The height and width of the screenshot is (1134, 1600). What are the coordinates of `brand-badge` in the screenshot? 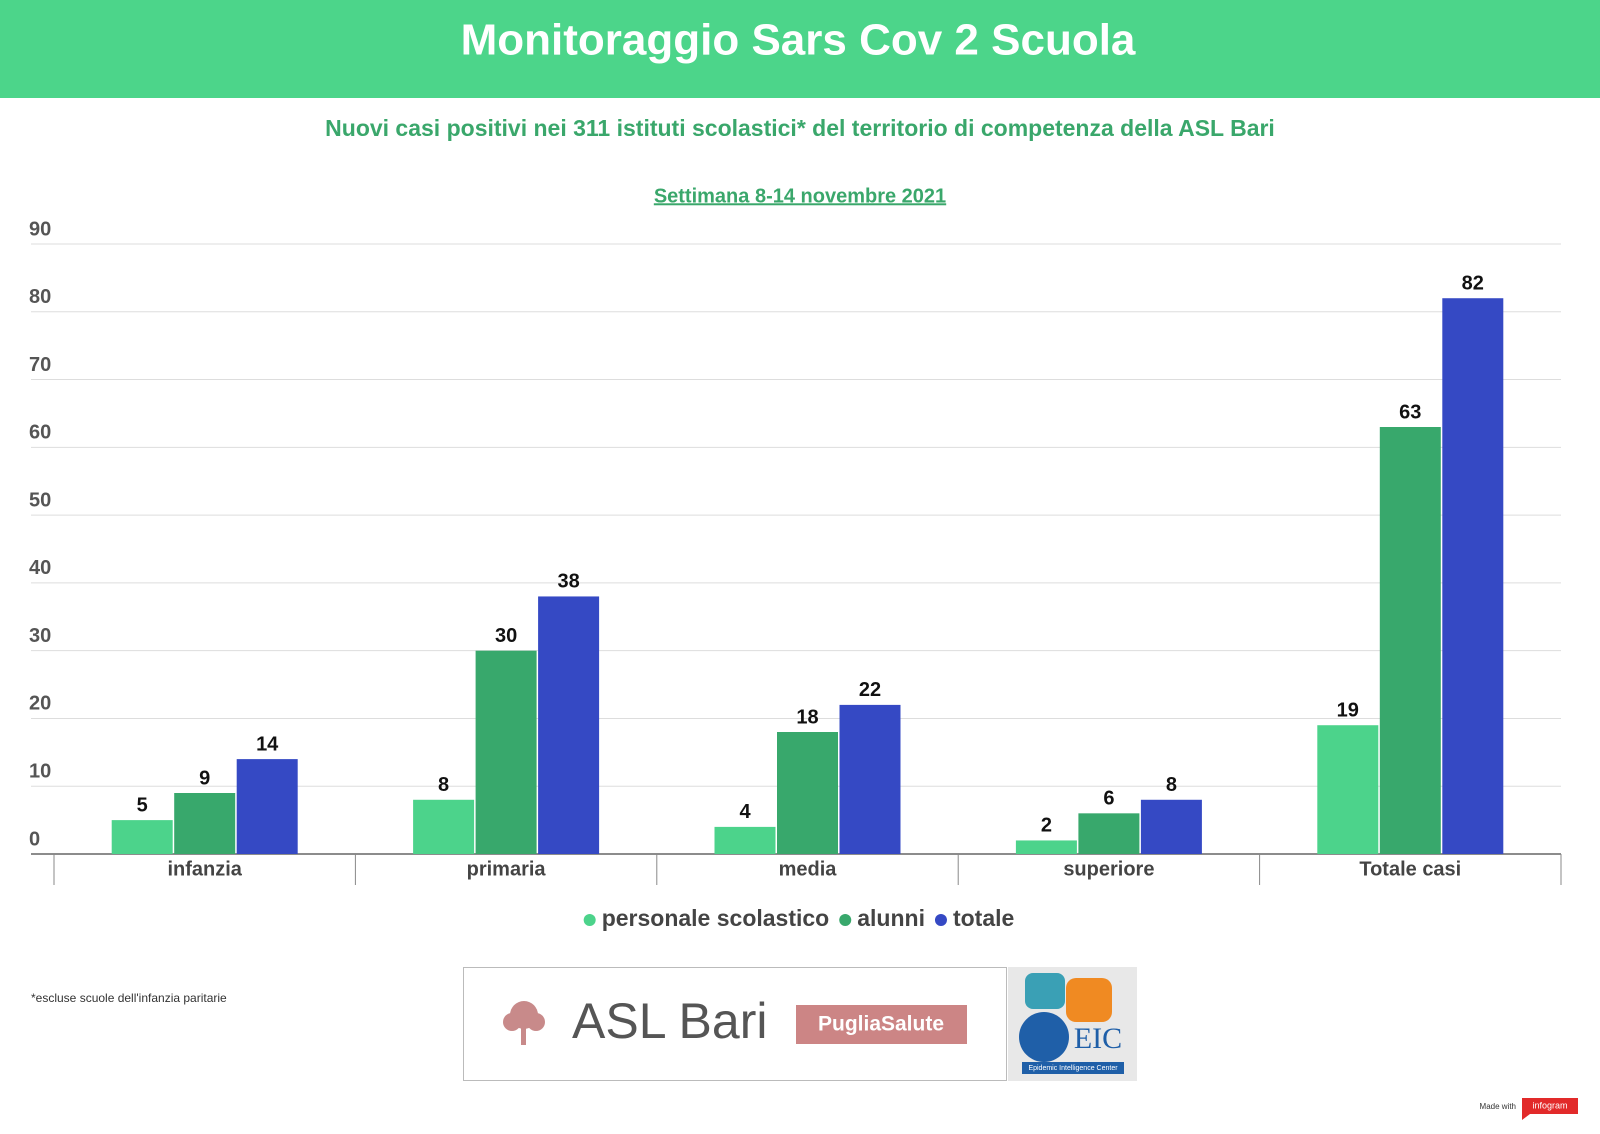 It's located at (1550, 1109).